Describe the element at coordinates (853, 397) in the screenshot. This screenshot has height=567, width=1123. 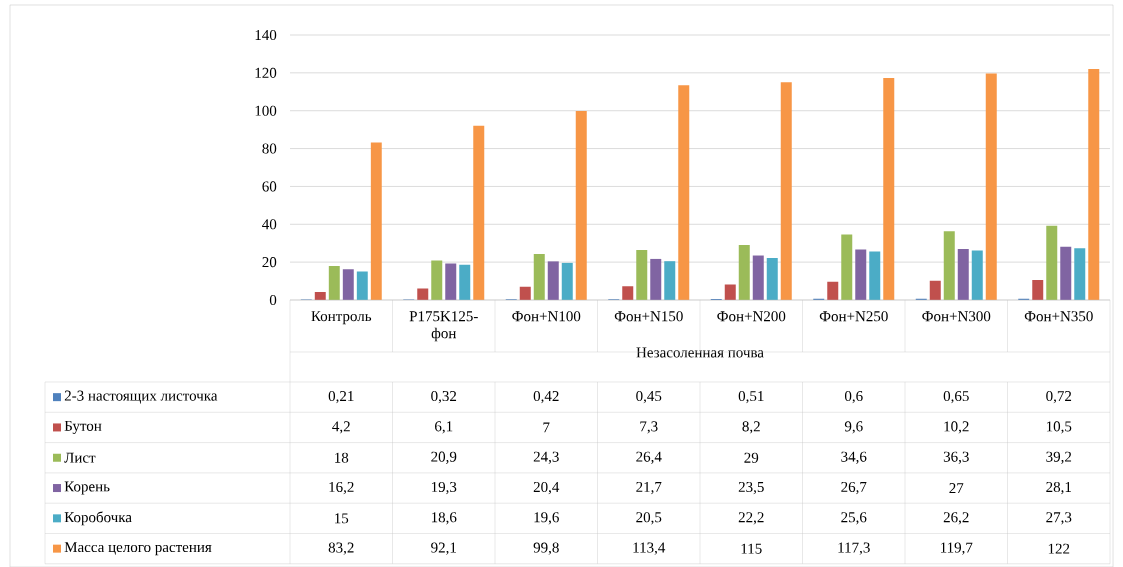
I see `data-label: 0,6` at that location.